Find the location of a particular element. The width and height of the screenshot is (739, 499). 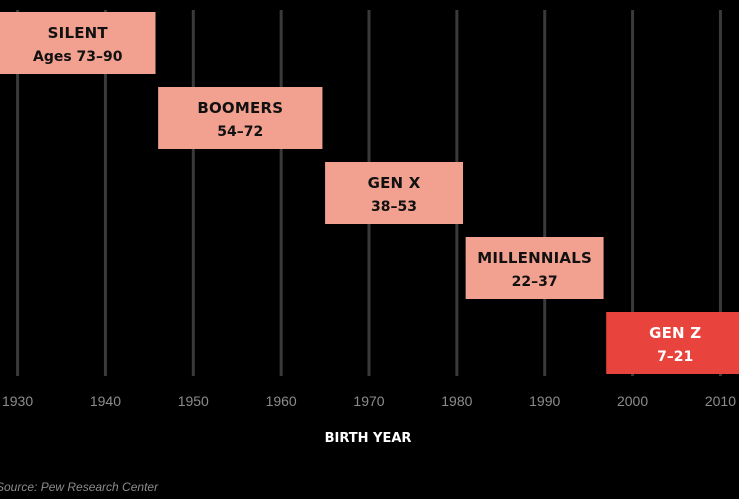

generation-ages-gen-z: 7–21 is located at coordinates (675, 357).